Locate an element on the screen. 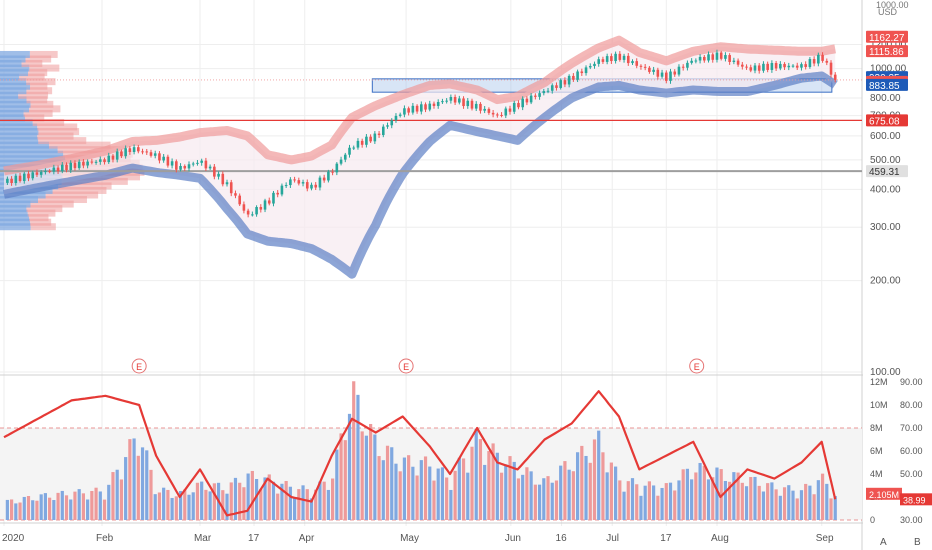 The width and height of the screenshot is (932, 550). settings-label: B is located at coordinates (917, 542).